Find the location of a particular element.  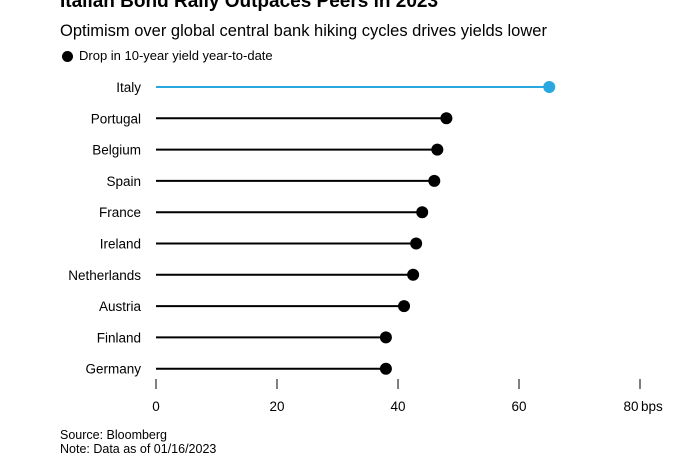

data-date-note: Note: Data as of 01/16/2023 is located at coordinates (138, 449).